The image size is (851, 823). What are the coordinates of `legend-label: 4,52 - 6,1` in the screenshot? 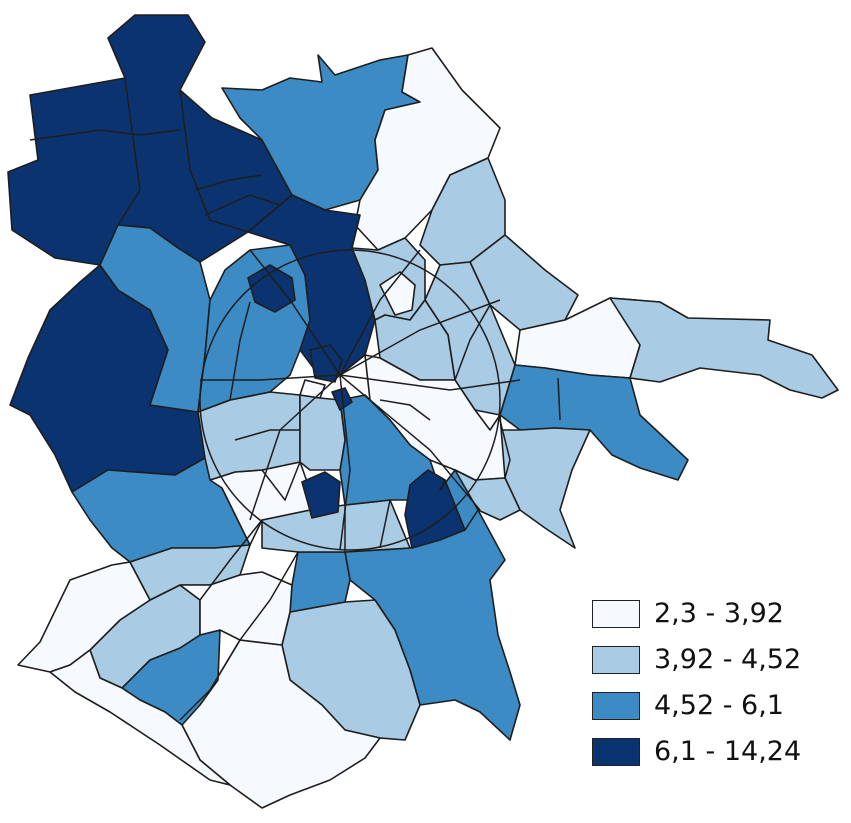 It's located at (719, 705).